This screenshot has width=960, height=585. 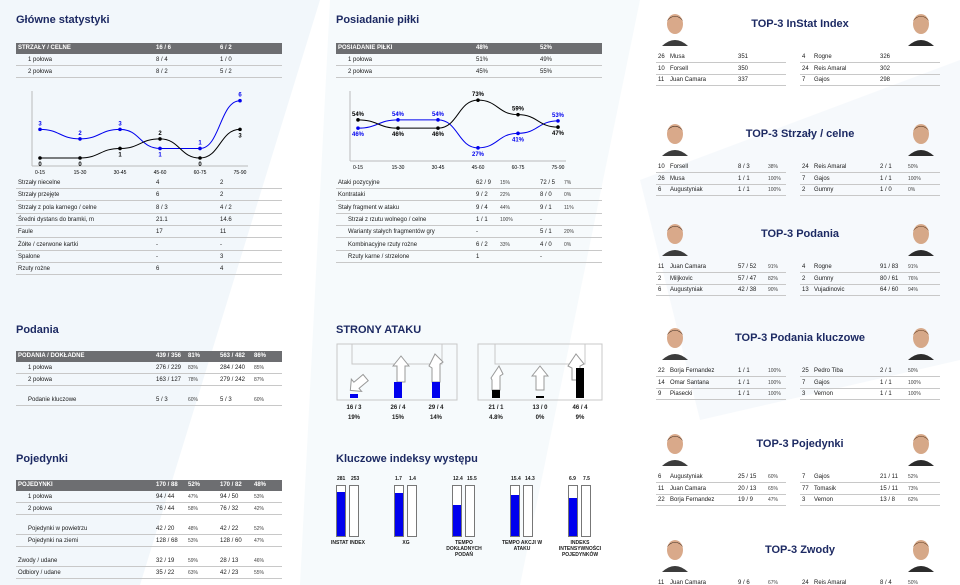 I want to click on player-percent: 94%, so click(x=913, y=290).